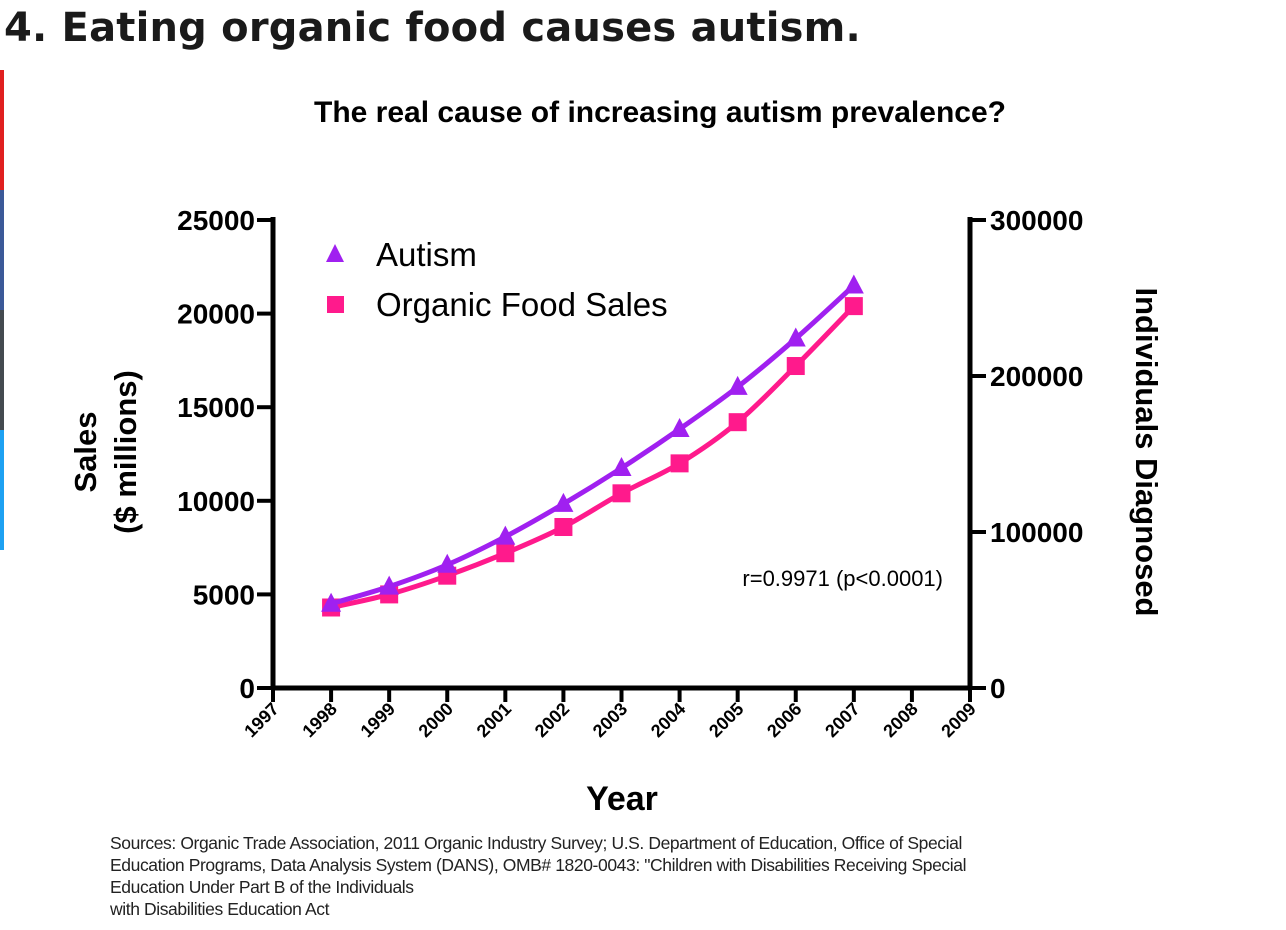  Describe the element at coordinates (552, 720) in the screenshot. I see `x-tick-label: 2002` at that location.